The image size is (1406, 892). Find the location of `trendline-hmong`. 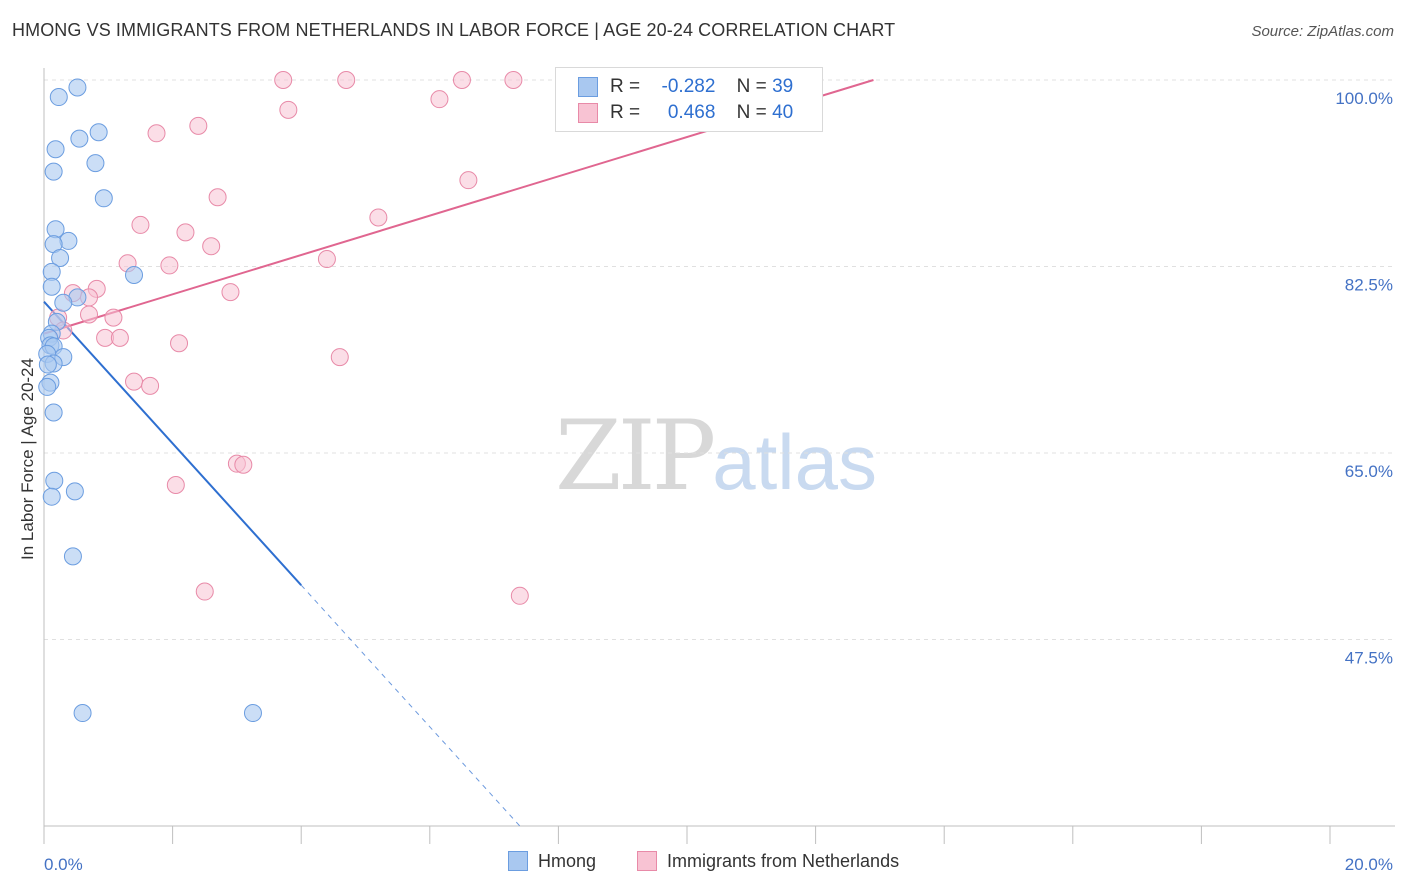

trendline-hmong is located at coordinates (172, 443).